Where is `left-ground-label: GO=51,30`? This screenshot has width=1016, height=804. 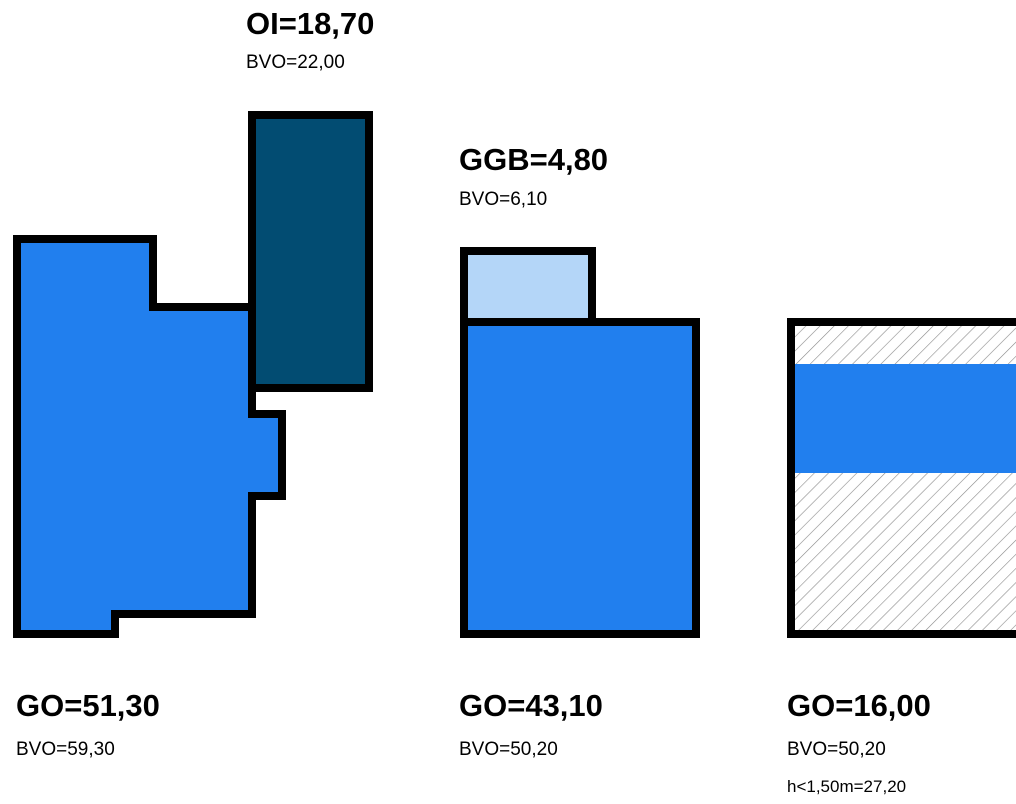
left-ground-label: GO=51,30 is located at coordinates (88, 705).